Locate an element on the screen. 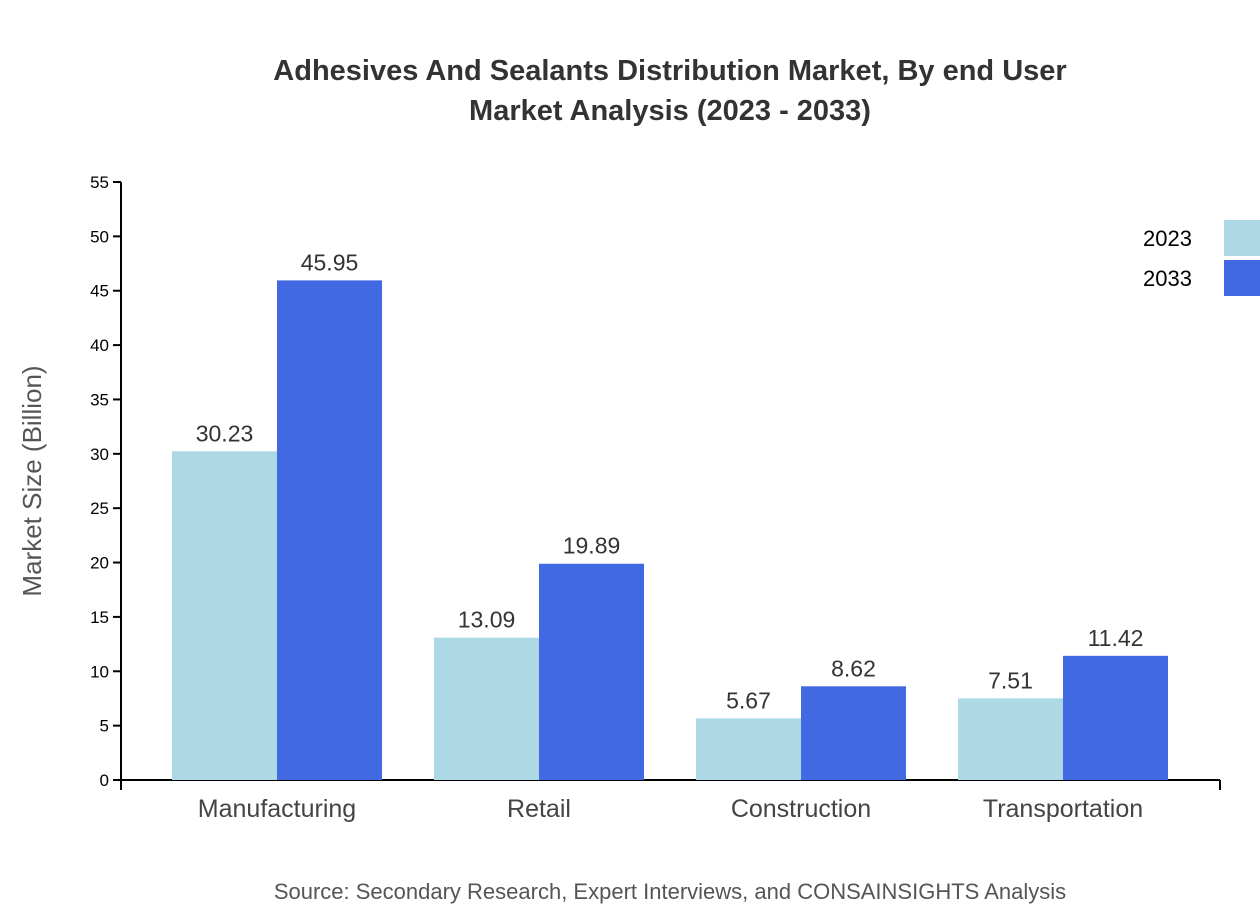 Image resolution: width=1260 pixels, height=920 pixels. x-tick-label: Transportation is located at coordinates (1063, 809).